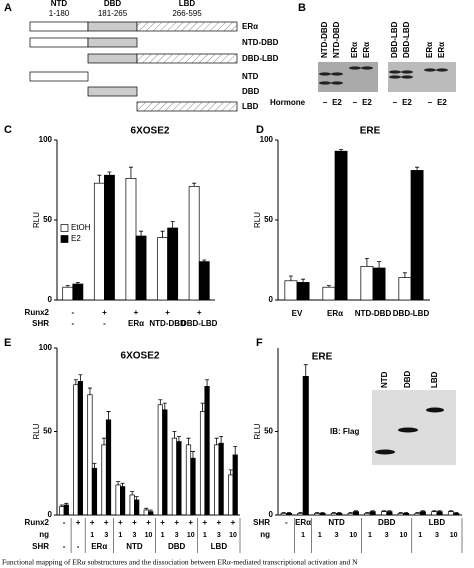 The height and width of the screenshot is (568, 474). I want to click on domain-range: 1-180, so click(59, 13).